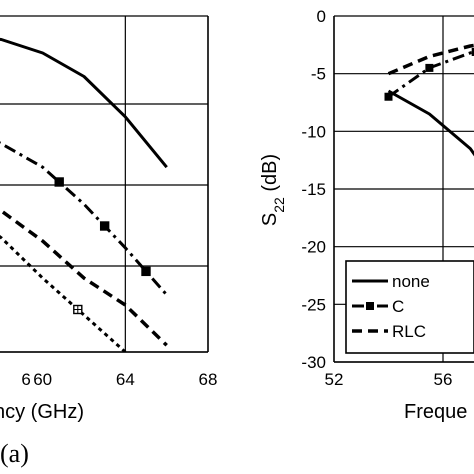 The image size is (474, 474). Describe the element at coordinates (430, 59) in the screenshot. I see `right-series-line-RLC` at that location.